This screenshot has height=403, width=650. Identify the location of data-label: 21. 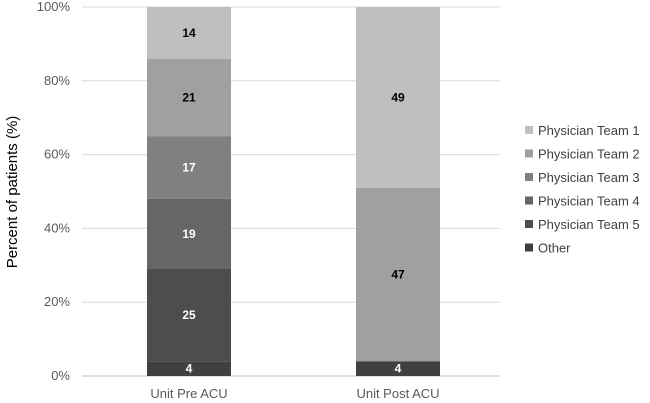
(189, 97).